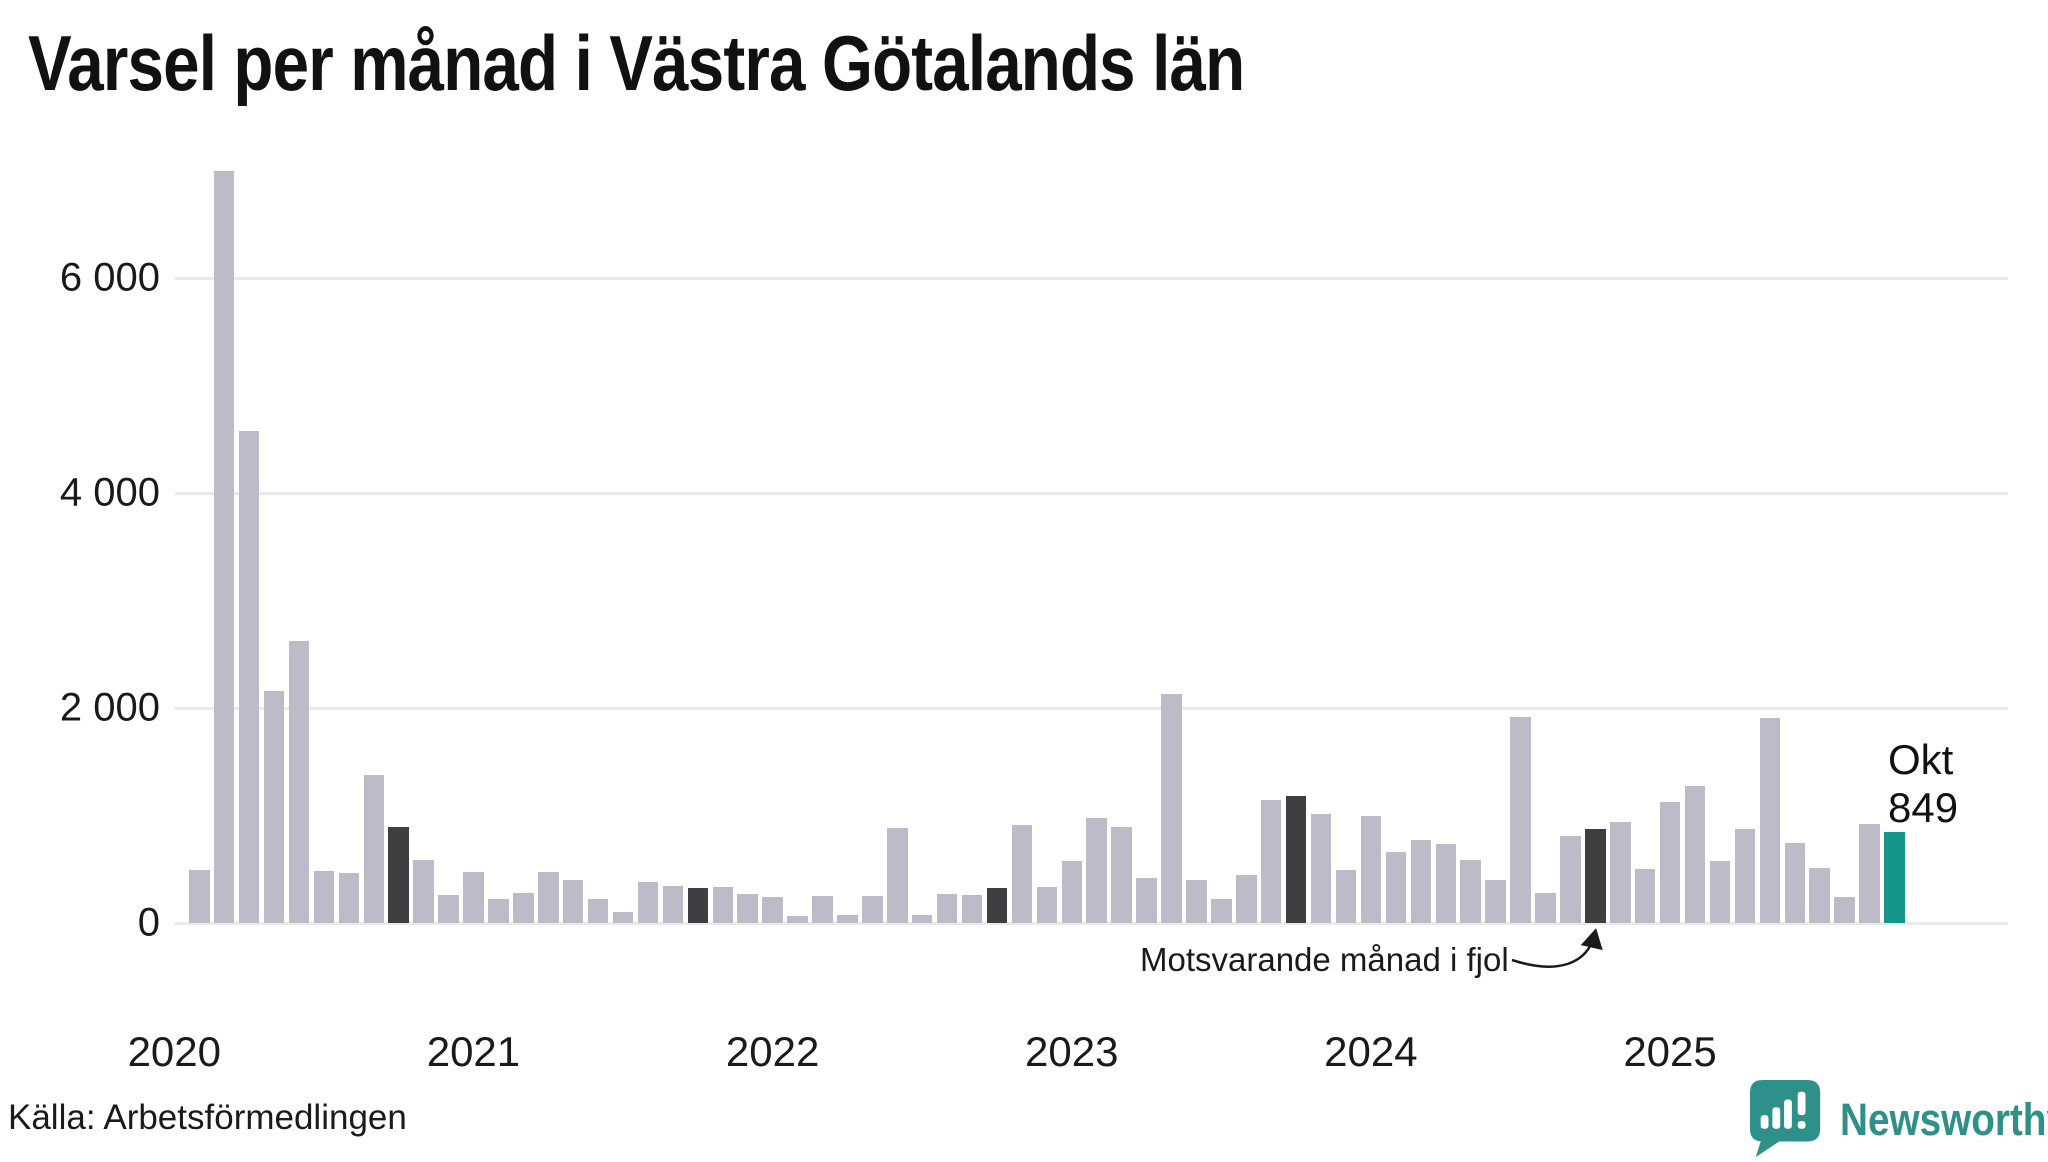 The height and width of the screenshot is (1162, 2048). What do you see at coordinates (1788, 1114) in the screenshot?
I see `logo-bar-large` at bounding box center [1788, 1114].